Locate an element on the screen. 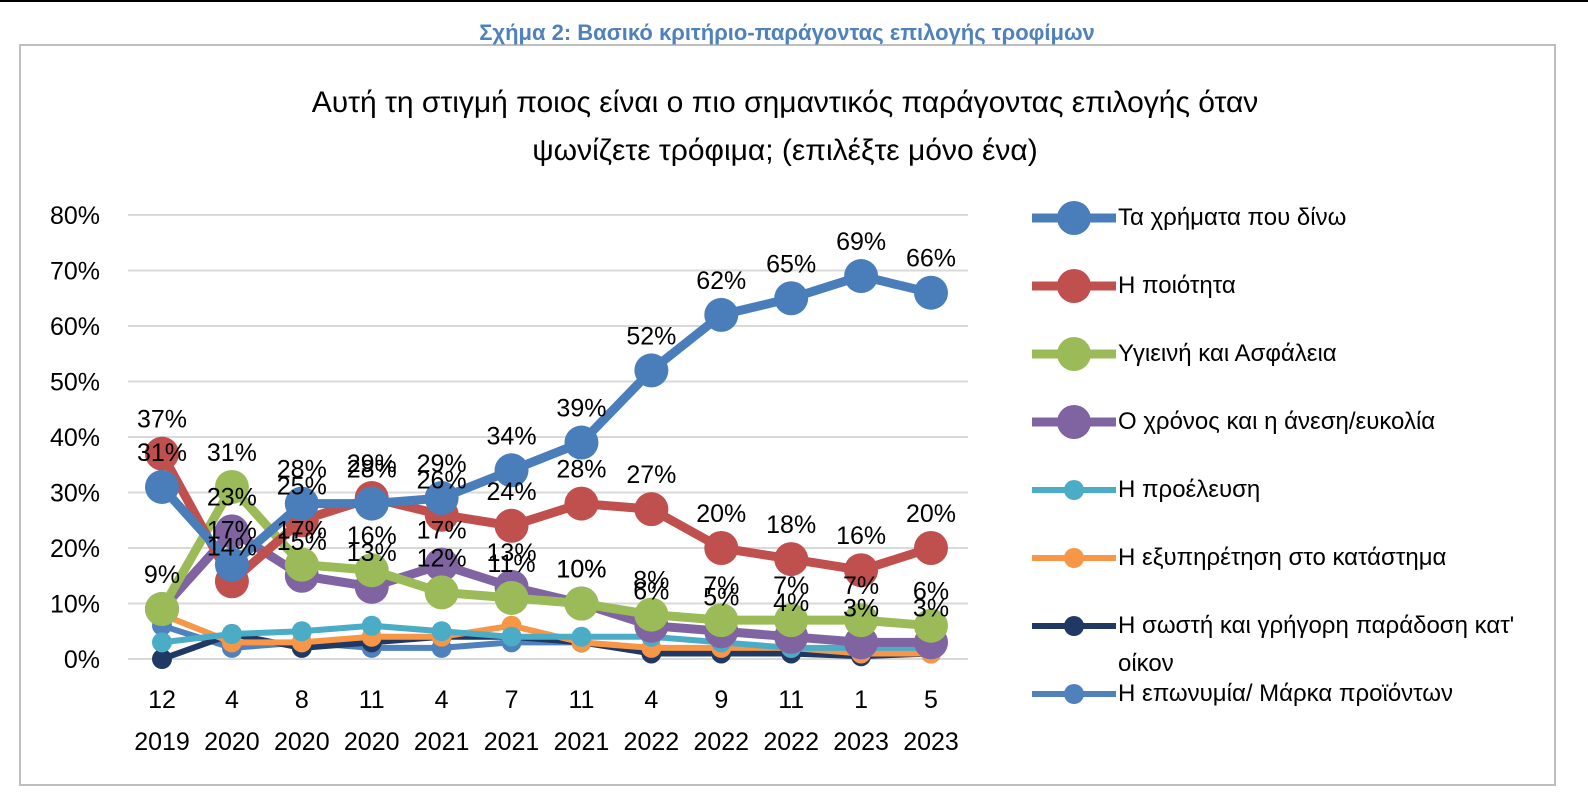  data-label: 27% is located at coordinates (651, 475).